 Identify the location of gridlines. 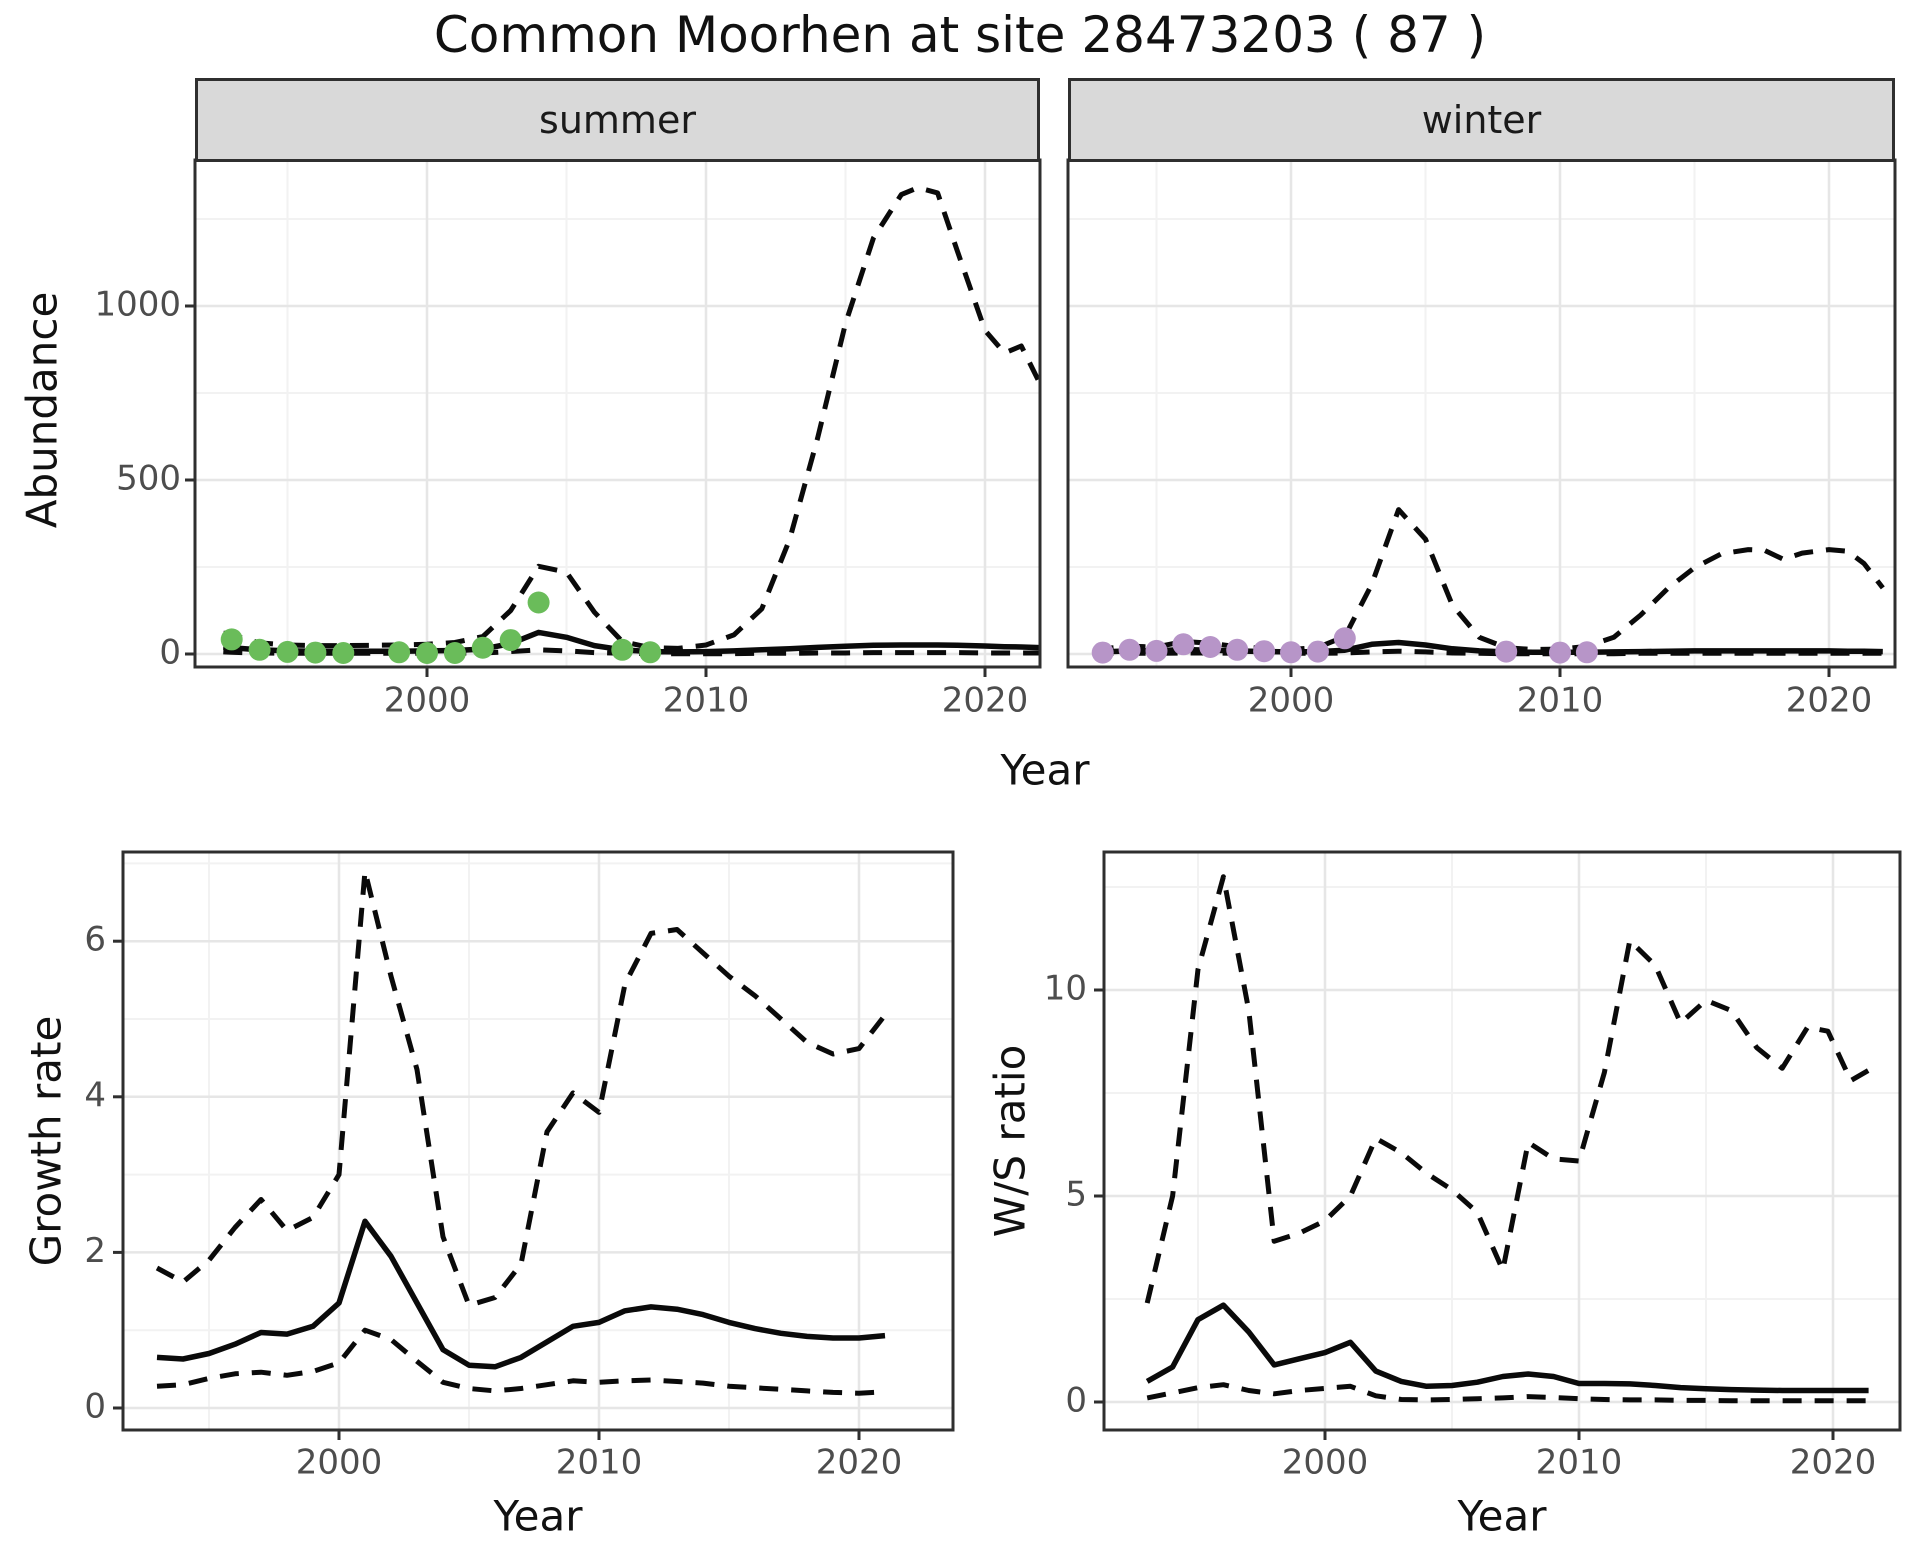
(617, 413).